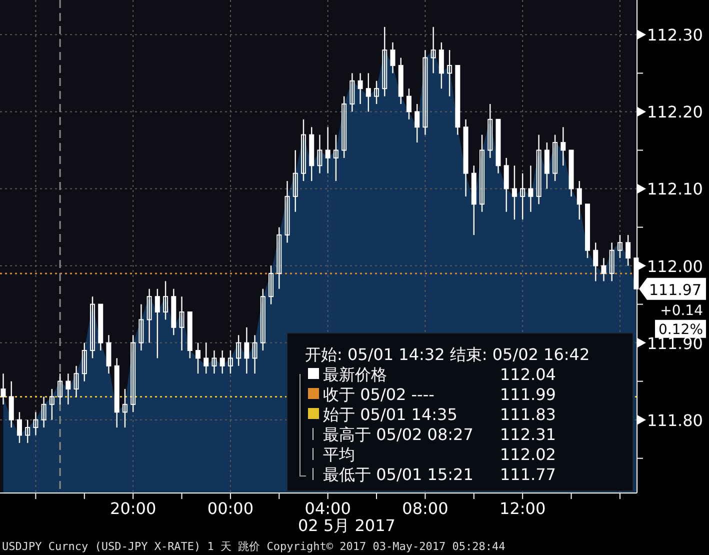 This screenshot has height=555, width=709. Describe the element at coordinates (230, 508) in the screenshot. I see `x-tick-label: 00:00` at that location.